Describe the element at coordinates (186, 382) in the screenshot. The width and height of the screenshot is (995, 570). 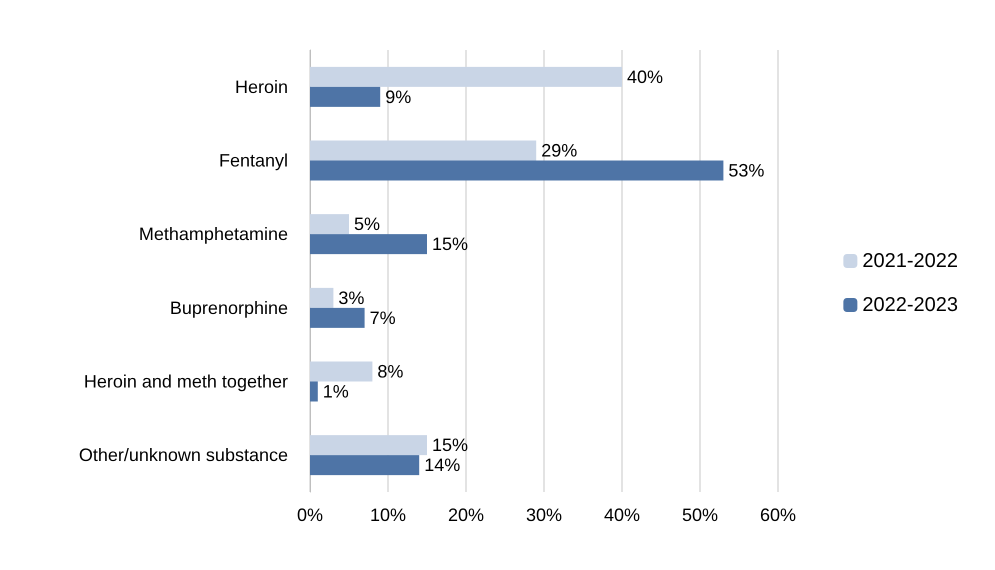
I see `y-tick-label: Heroin and meth together` at that location.